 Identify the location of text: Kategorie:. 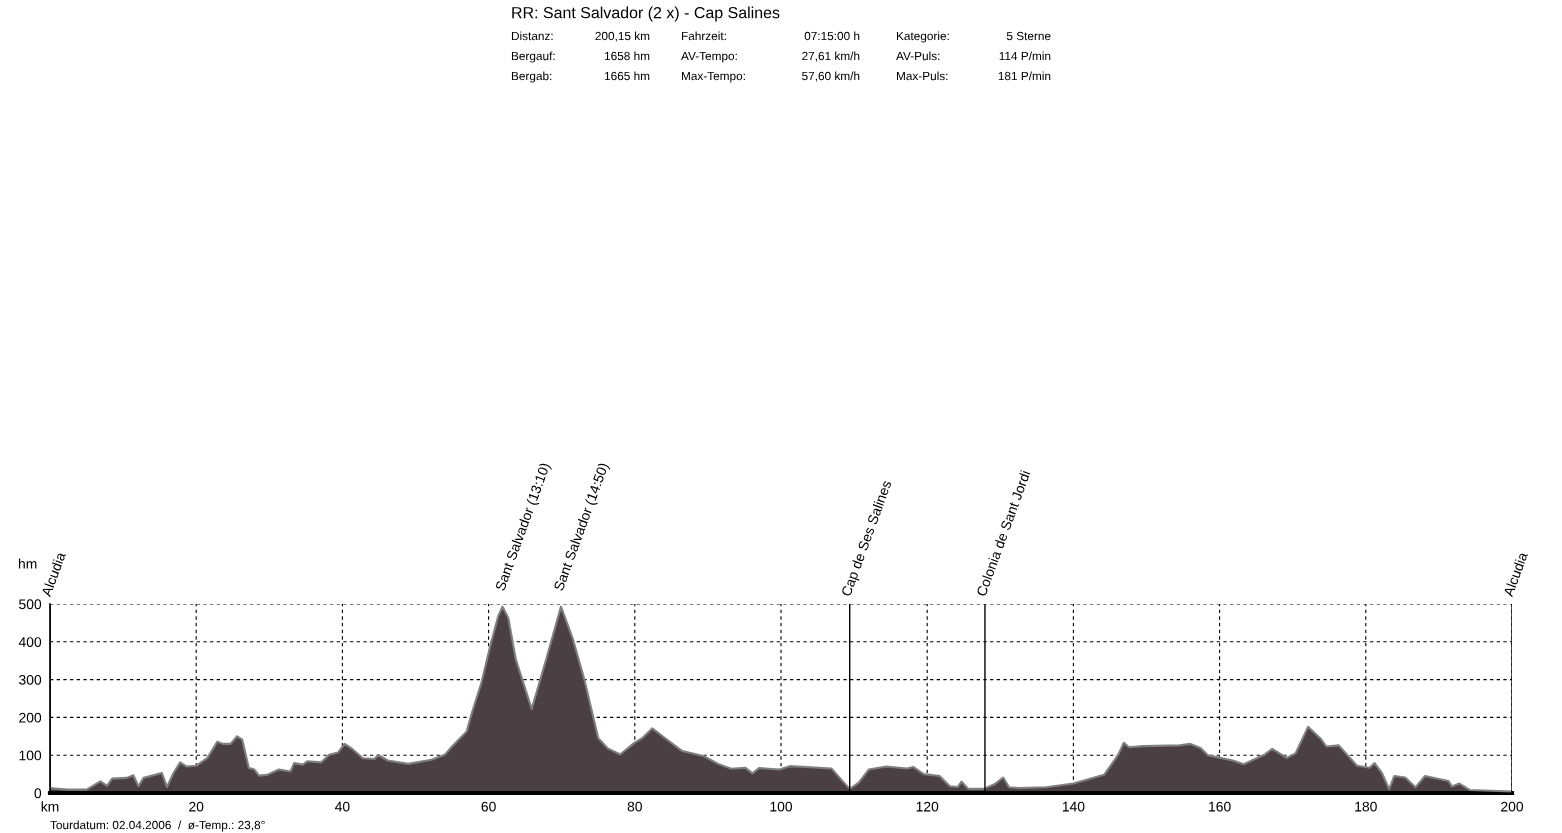
(922, 37).